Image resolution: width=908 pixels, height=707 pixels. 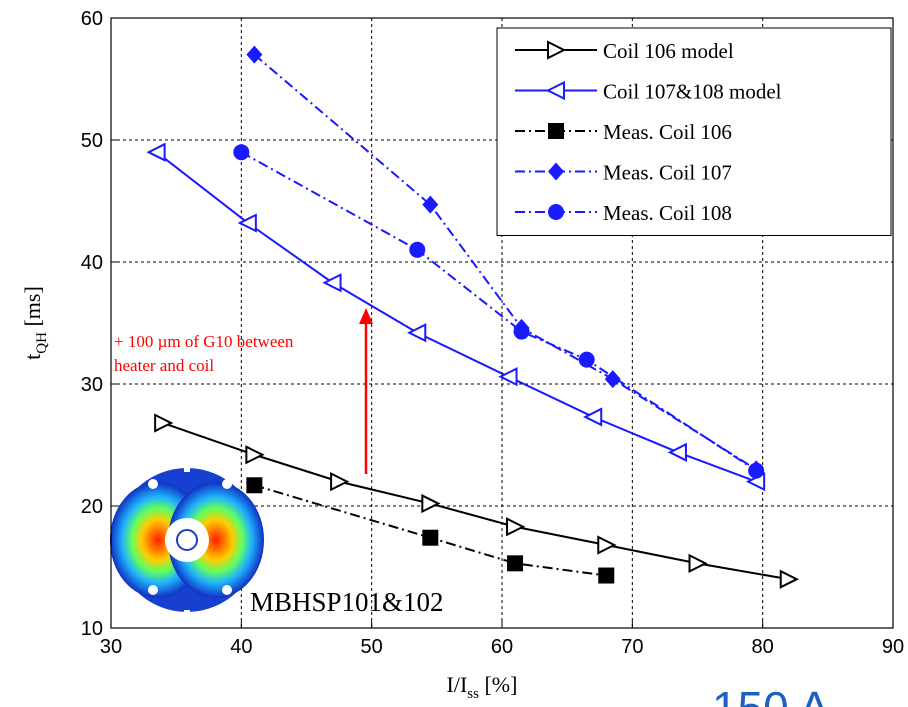 What do you see at coordinates (667, 132) in the screenshot?
I see `legend-label: Meas. Coil 106` at bounding box center [667, 132].